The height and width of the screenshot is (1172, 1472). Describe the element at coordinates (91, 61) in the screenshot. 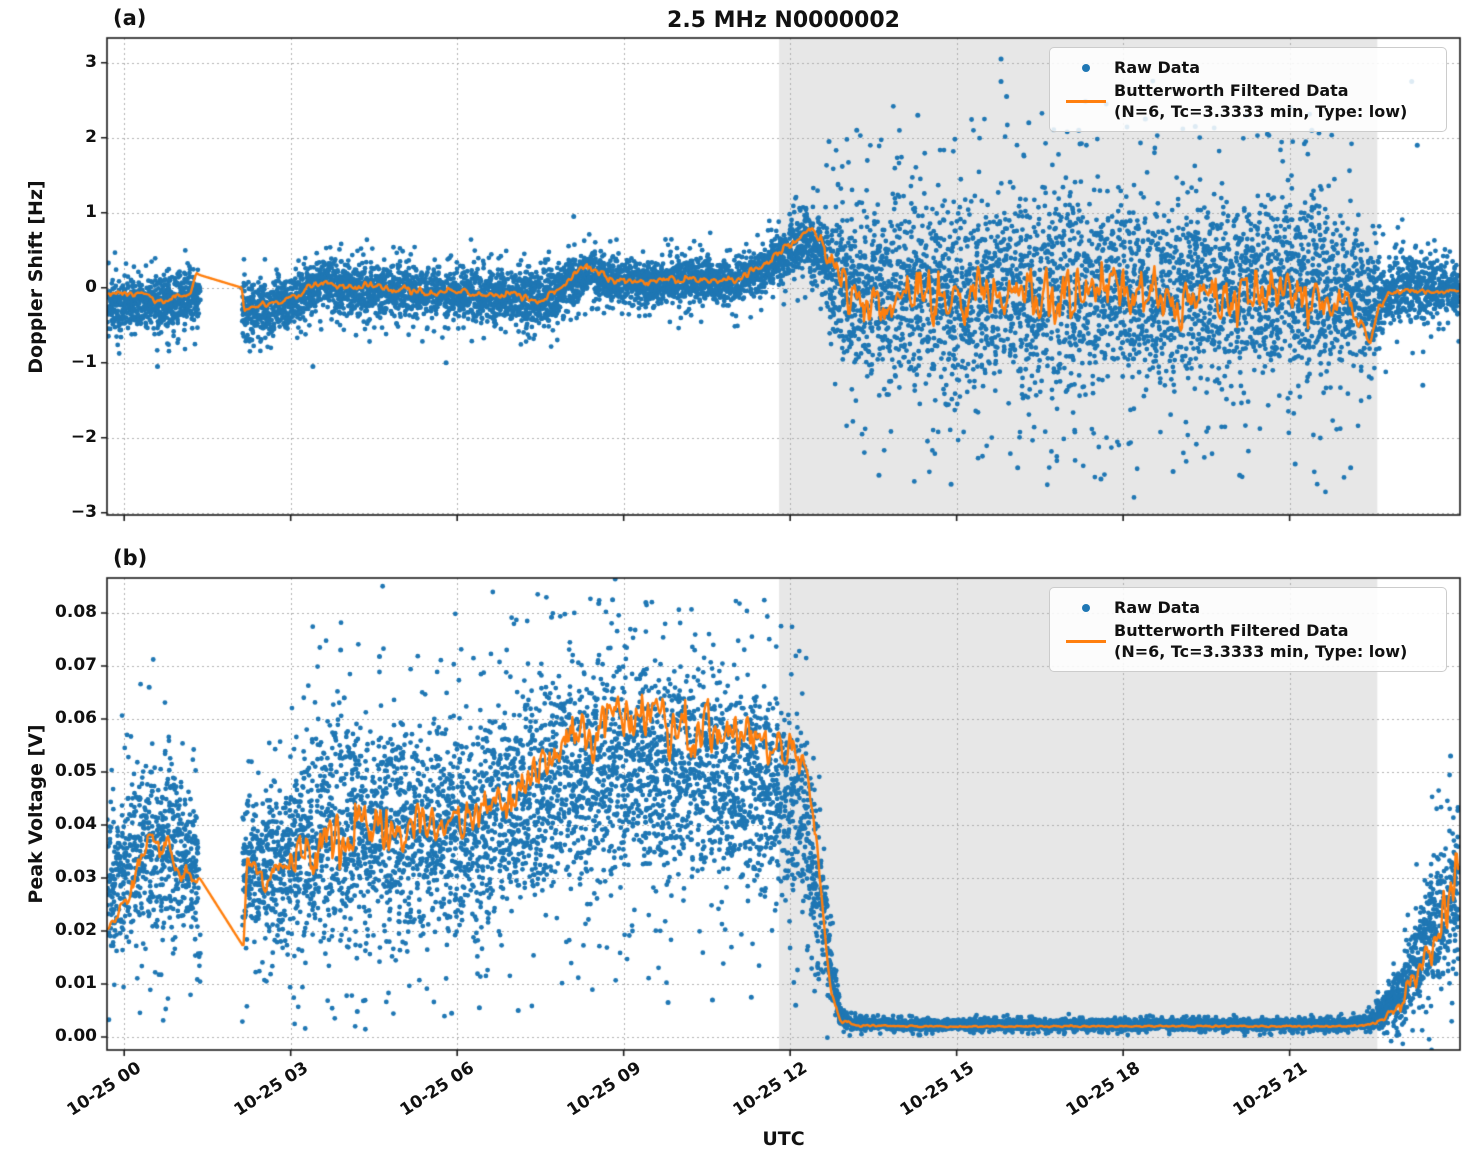

I see `y-tick-label: 3` at that location.